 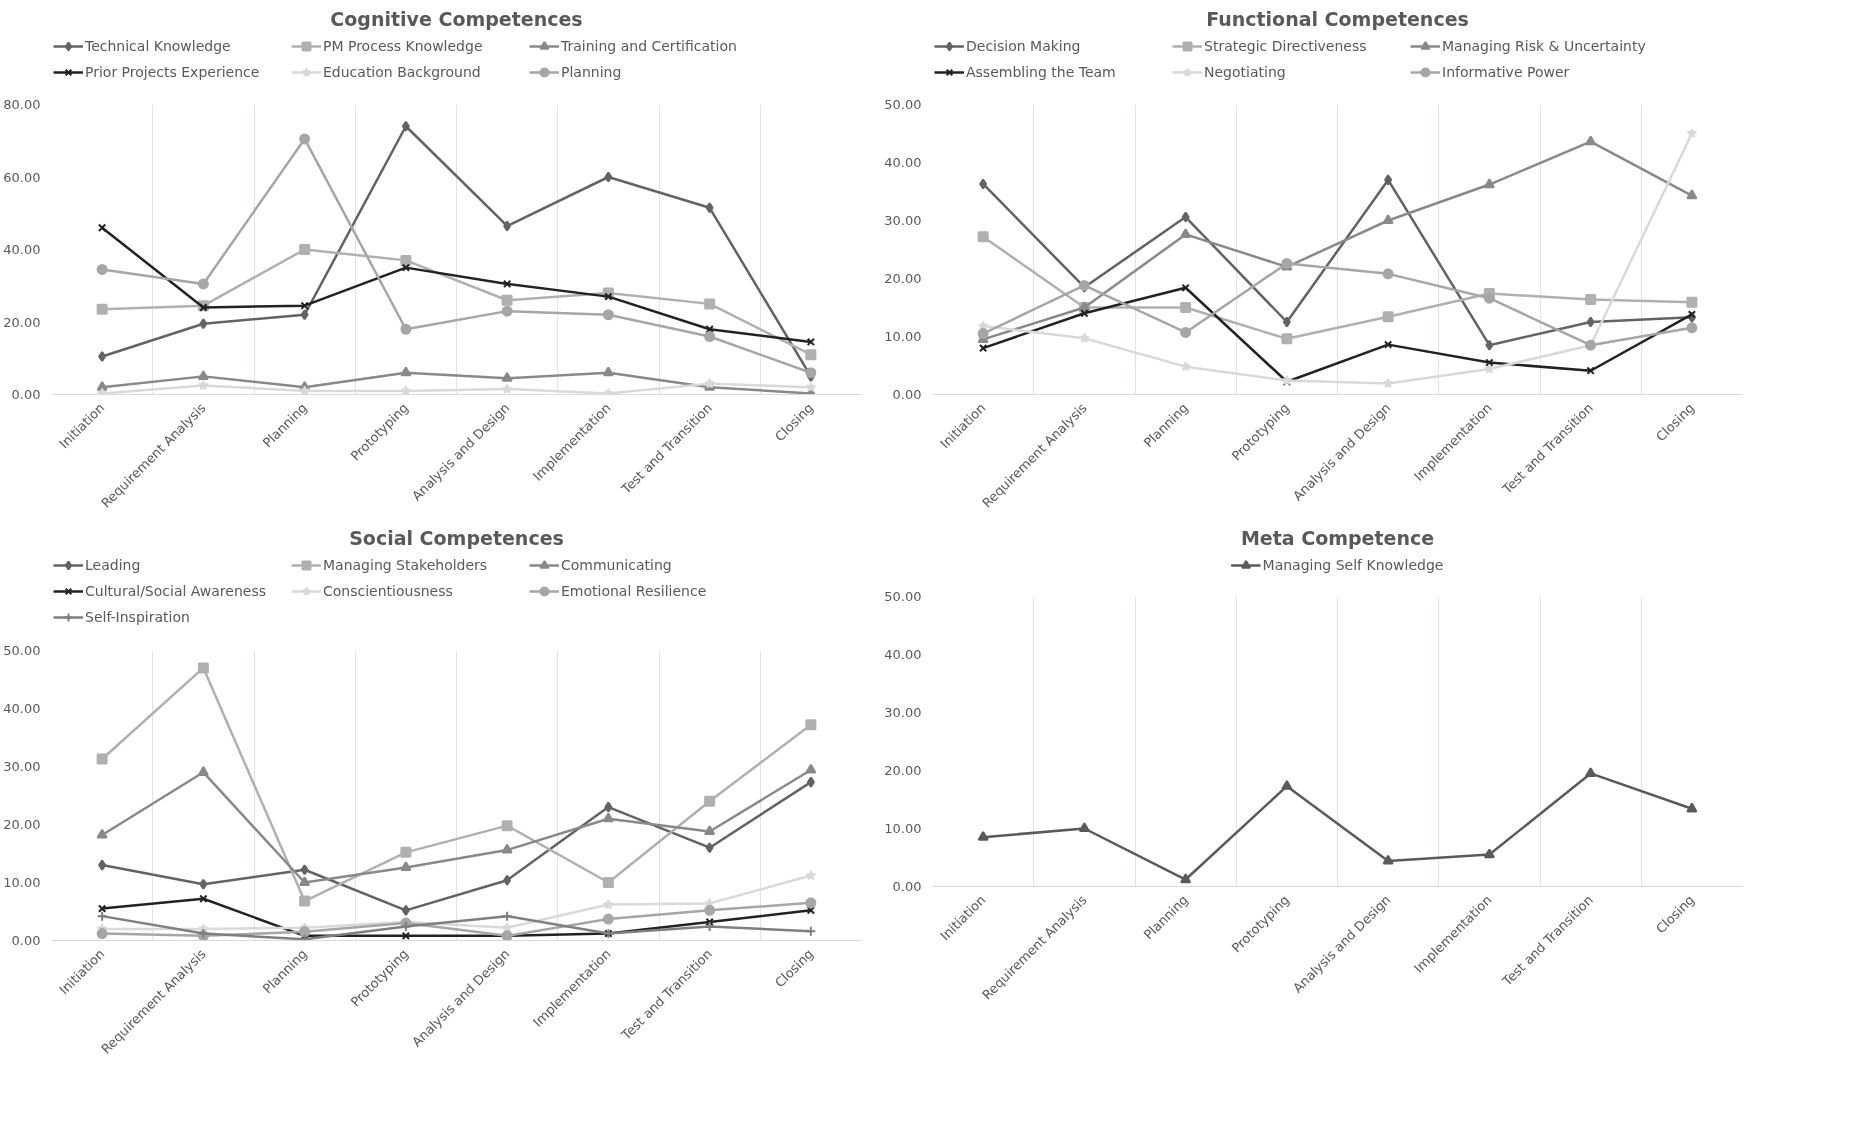 What do you see at coordinates (113, 565) in the screenshot?
I see `legend-label: Leading` at bounding box center [113, 565].